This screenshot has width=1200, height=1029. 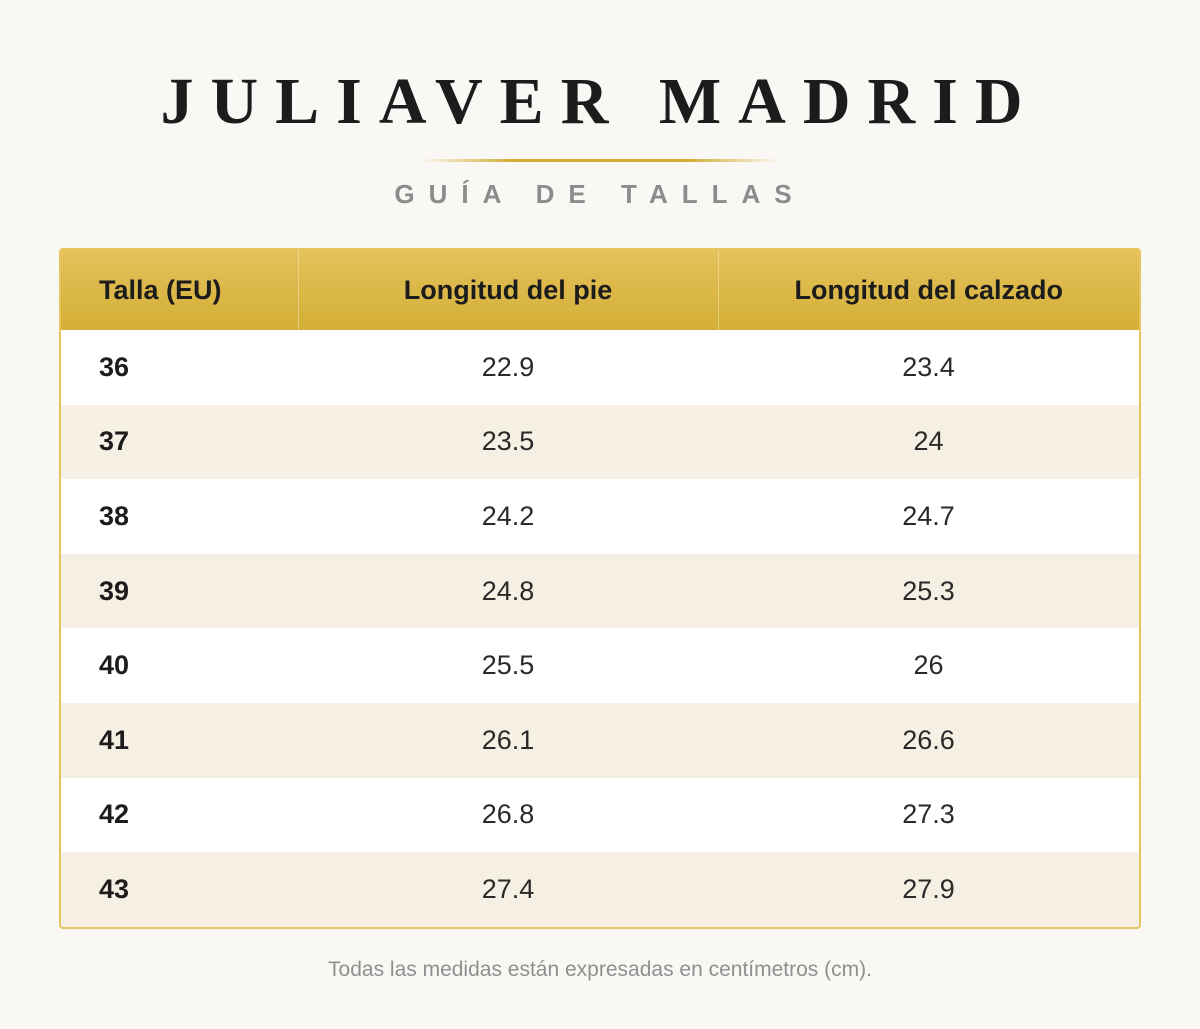 What do you see at coordinates (179, 516) in the screenshot?
I see `size-cell: 38` at bounding box center [179, 516].